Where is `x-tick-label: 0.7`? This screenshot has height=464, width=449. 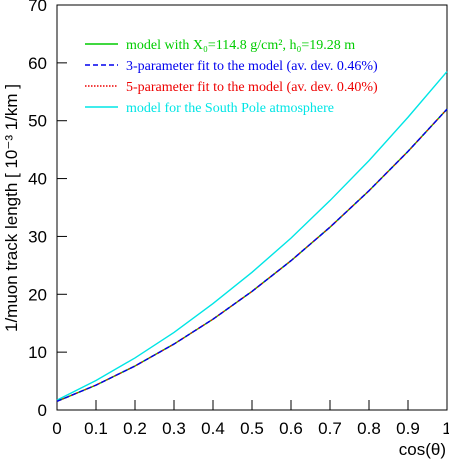 x-tick-label: 0.7 is located at coordinates (330, 428).